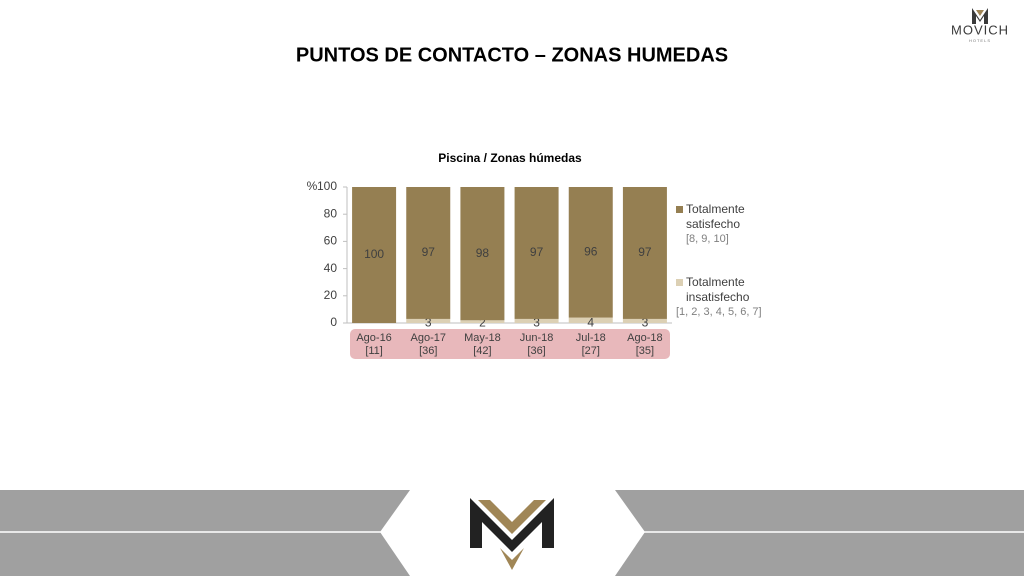 This screenshot has width=1024, height=576. What do you see at coordinates (980, 16) in the screenshot?
I see `logo` at bounding box center [980, 16].